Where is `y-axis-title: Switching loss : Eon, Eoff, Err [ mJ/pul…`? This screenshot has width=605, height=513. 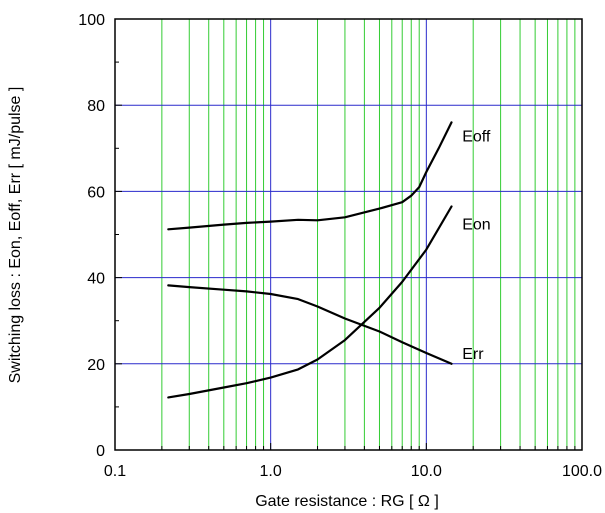
y-axis-title: Switching loss : Eon, Eoff, Err [ mJ/pul… is located at coordinates (15, 235).